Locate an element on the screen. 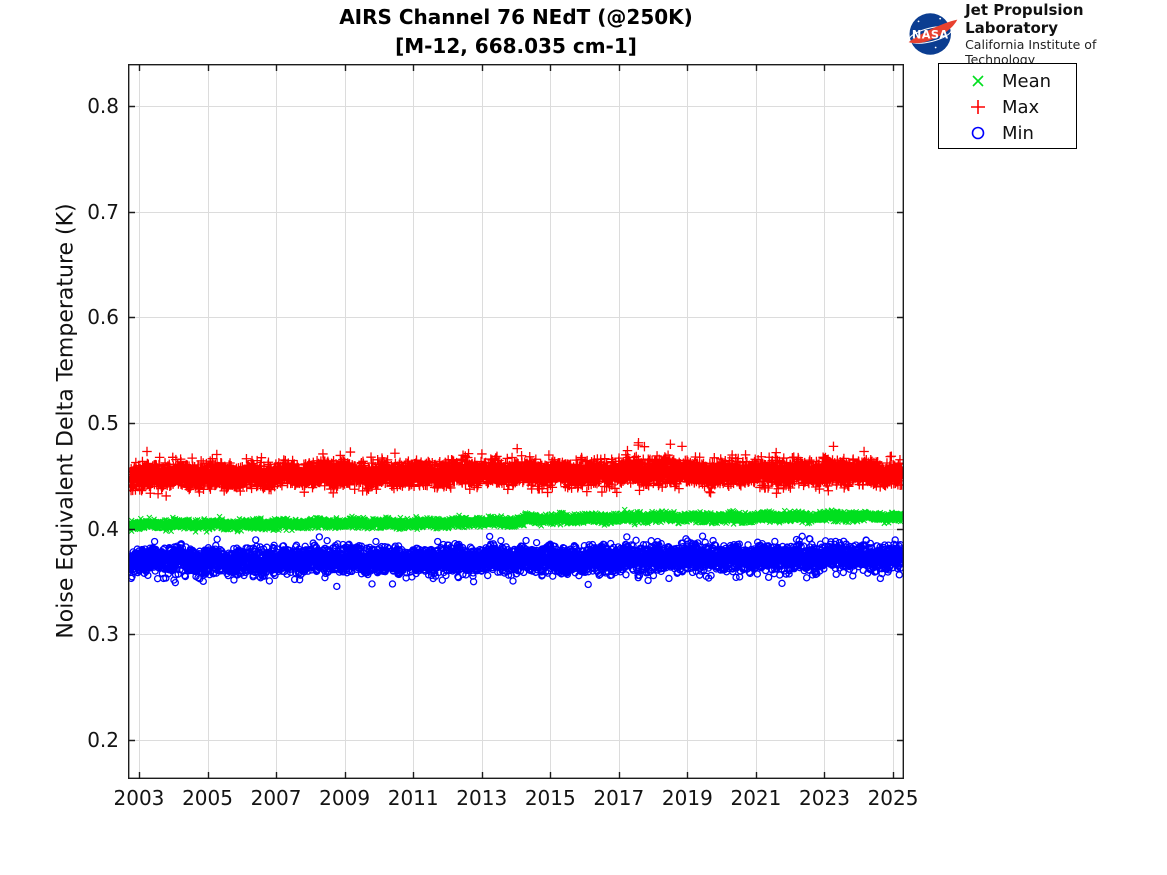  mean-marker is located at coordinates (978, 81).